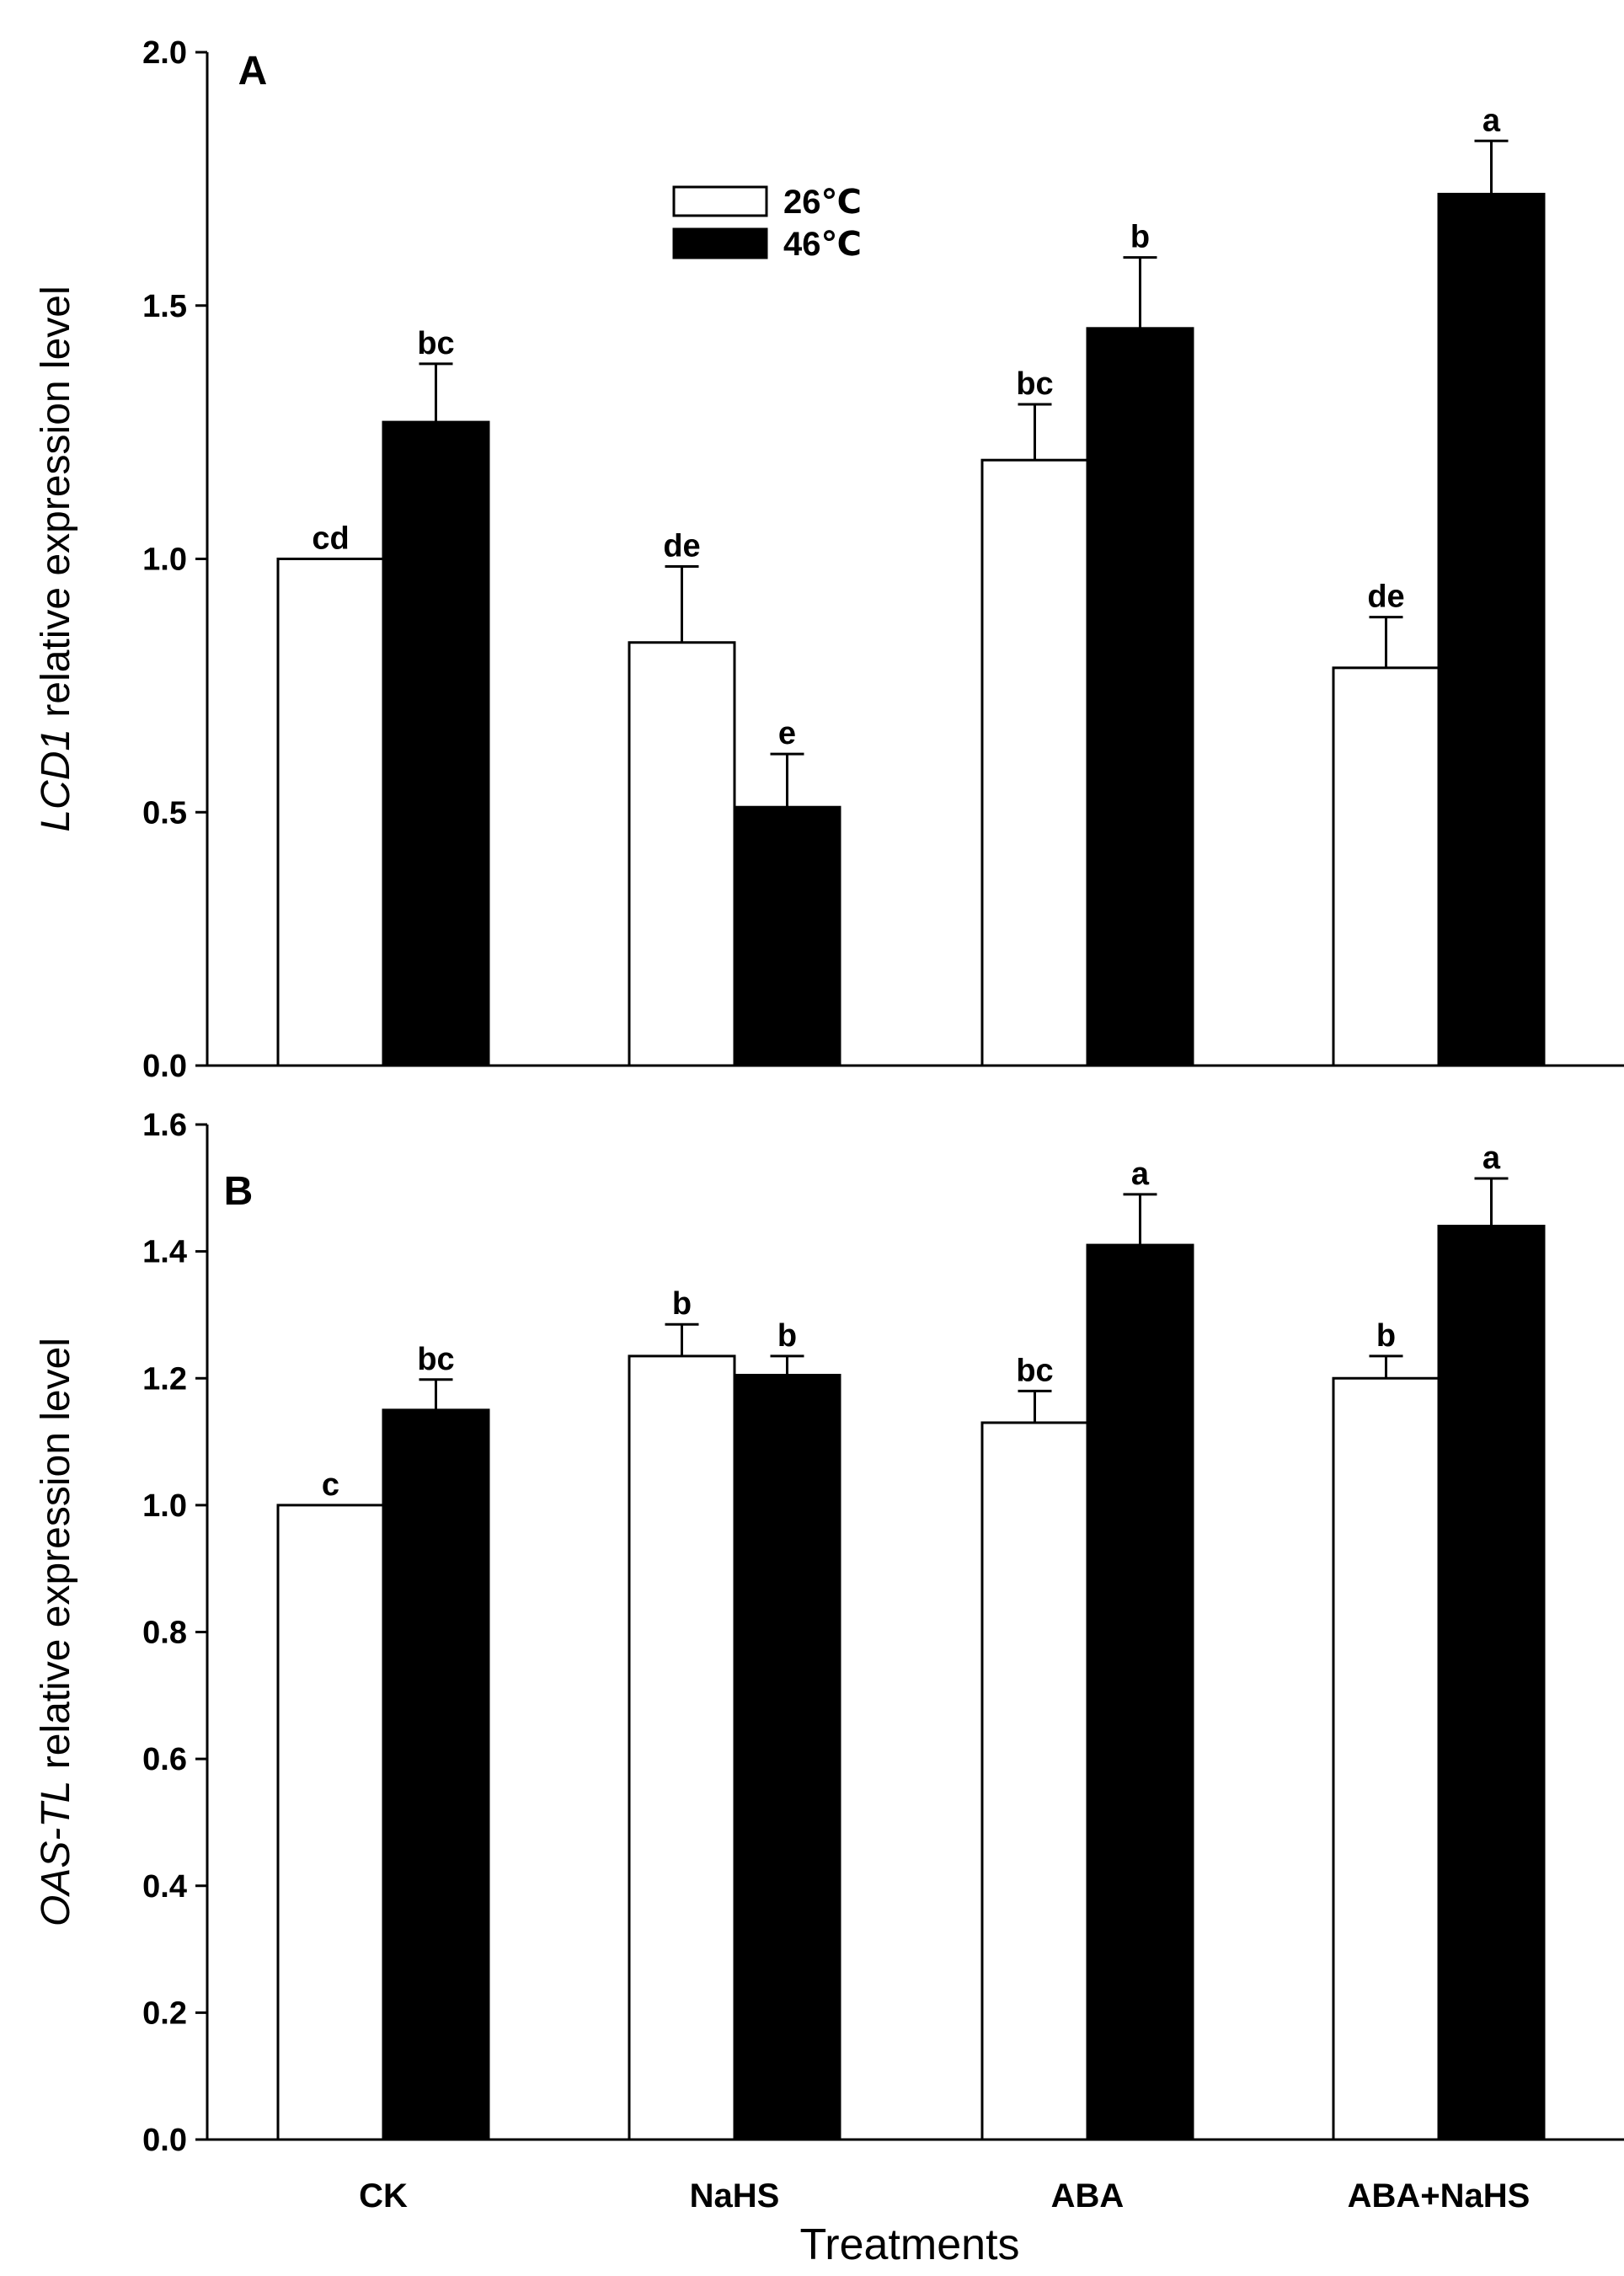 This screenshot has height=2276, width=1624. Describe the element at coordinates (164, 1887) in the screenshot. I see `y-tick-label: 0.4` at that location.